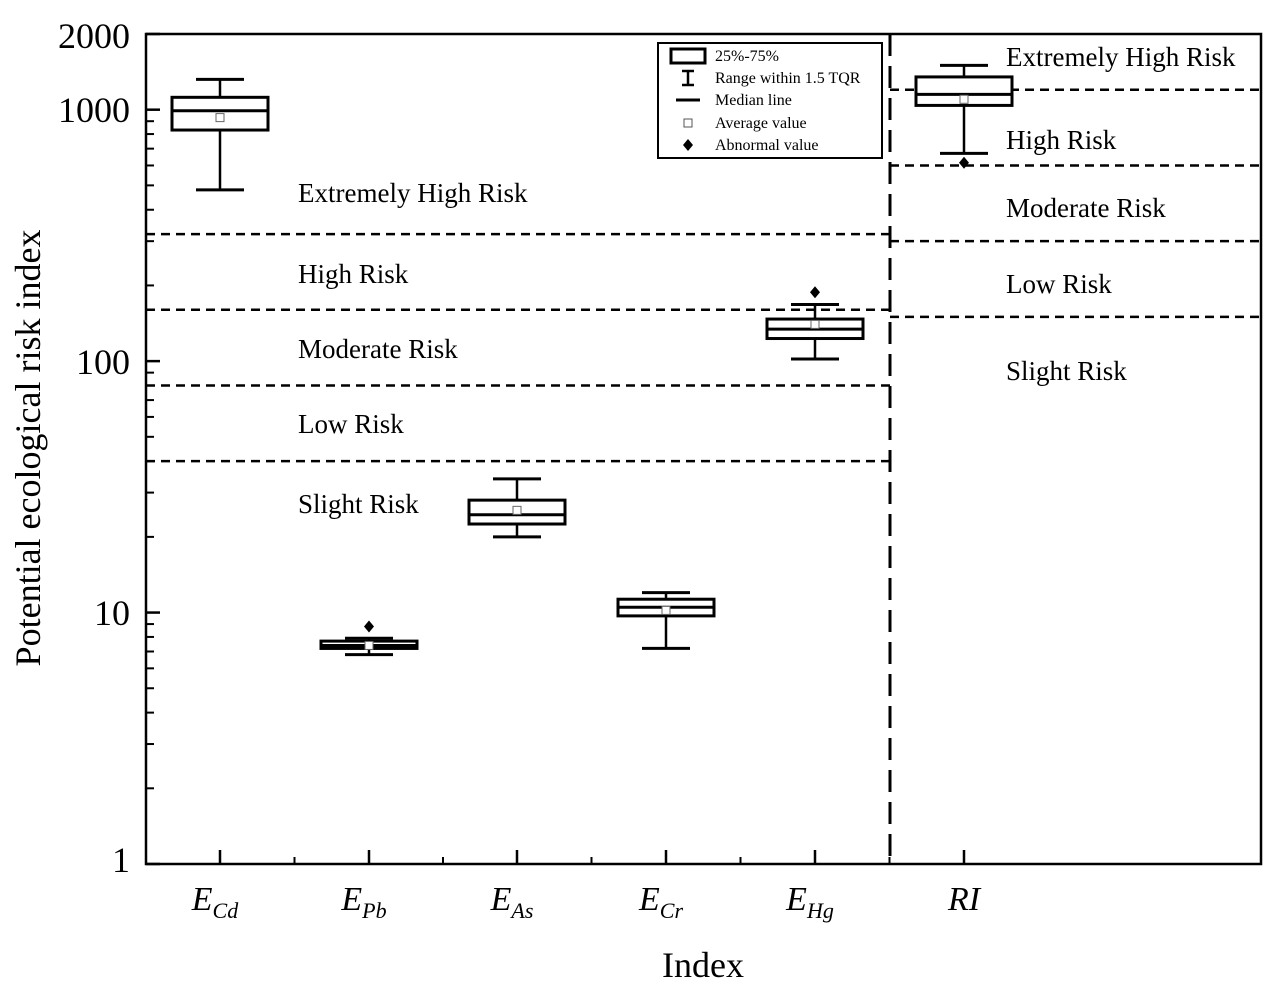  Describe the element at coordinates (688, 56) in the screenshot. I see `legend-box-symbol` at that location.